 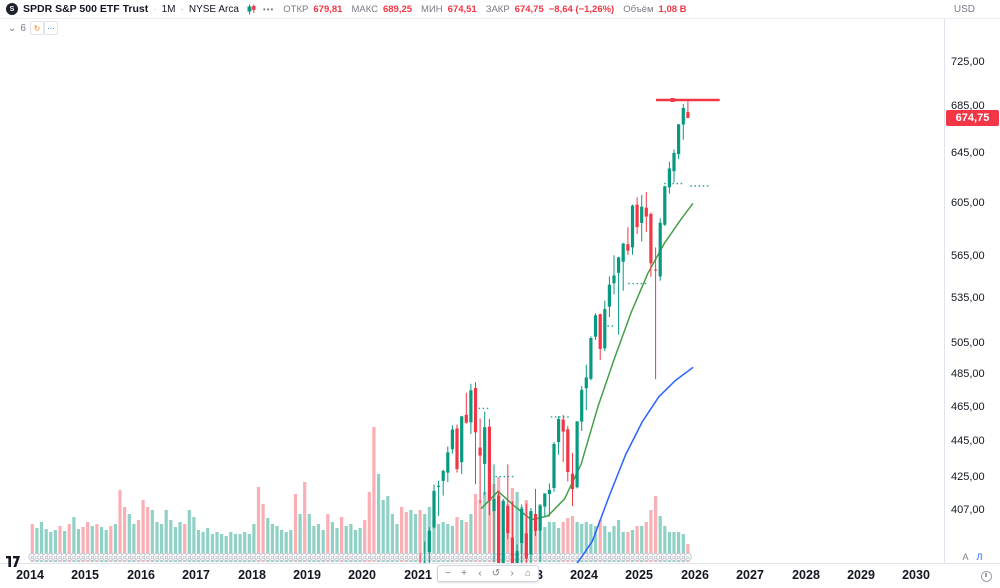 I want to click on time-axis-year-label: 2026, so click(x=695, y=575).